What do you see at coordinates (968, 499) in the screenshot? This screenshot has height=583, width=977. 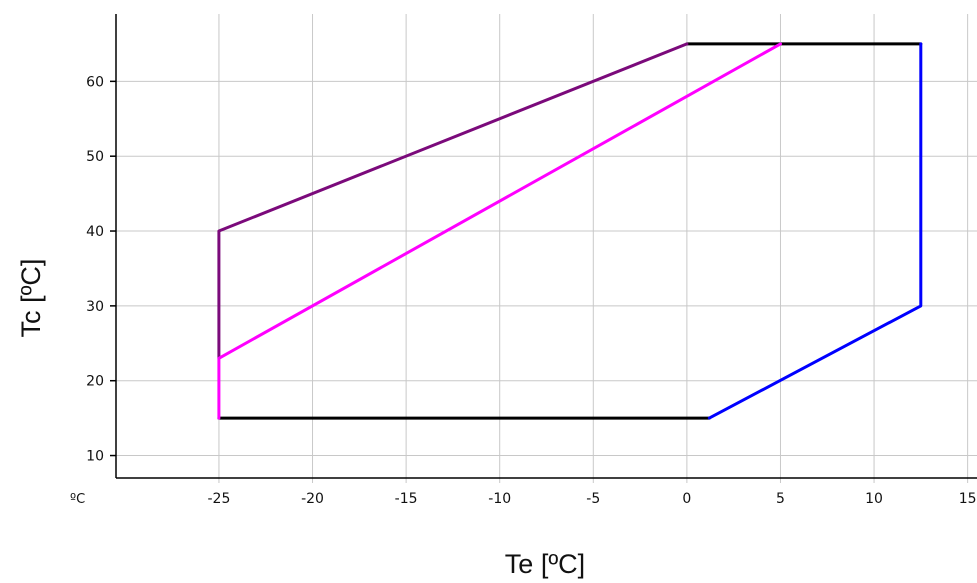 I see `x-tick-label: 15` at bounding box center [968, 499].